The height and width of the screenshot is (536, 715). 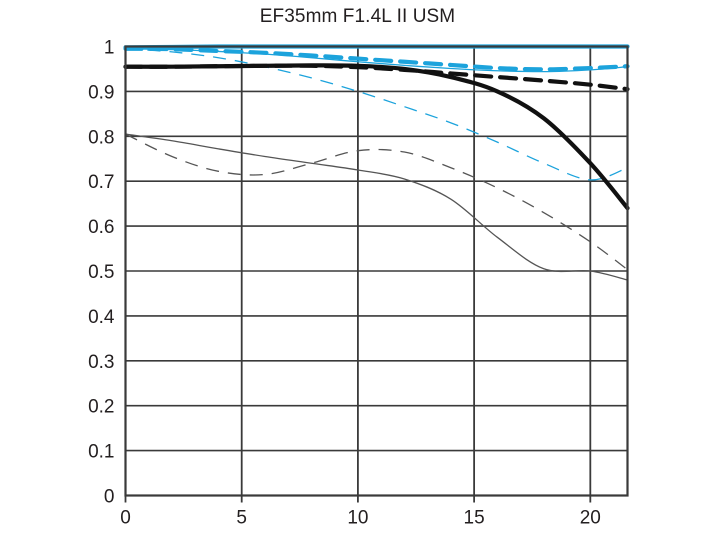 I want to click on x-axis-tick-label: 0, so click(x=125, y=518).